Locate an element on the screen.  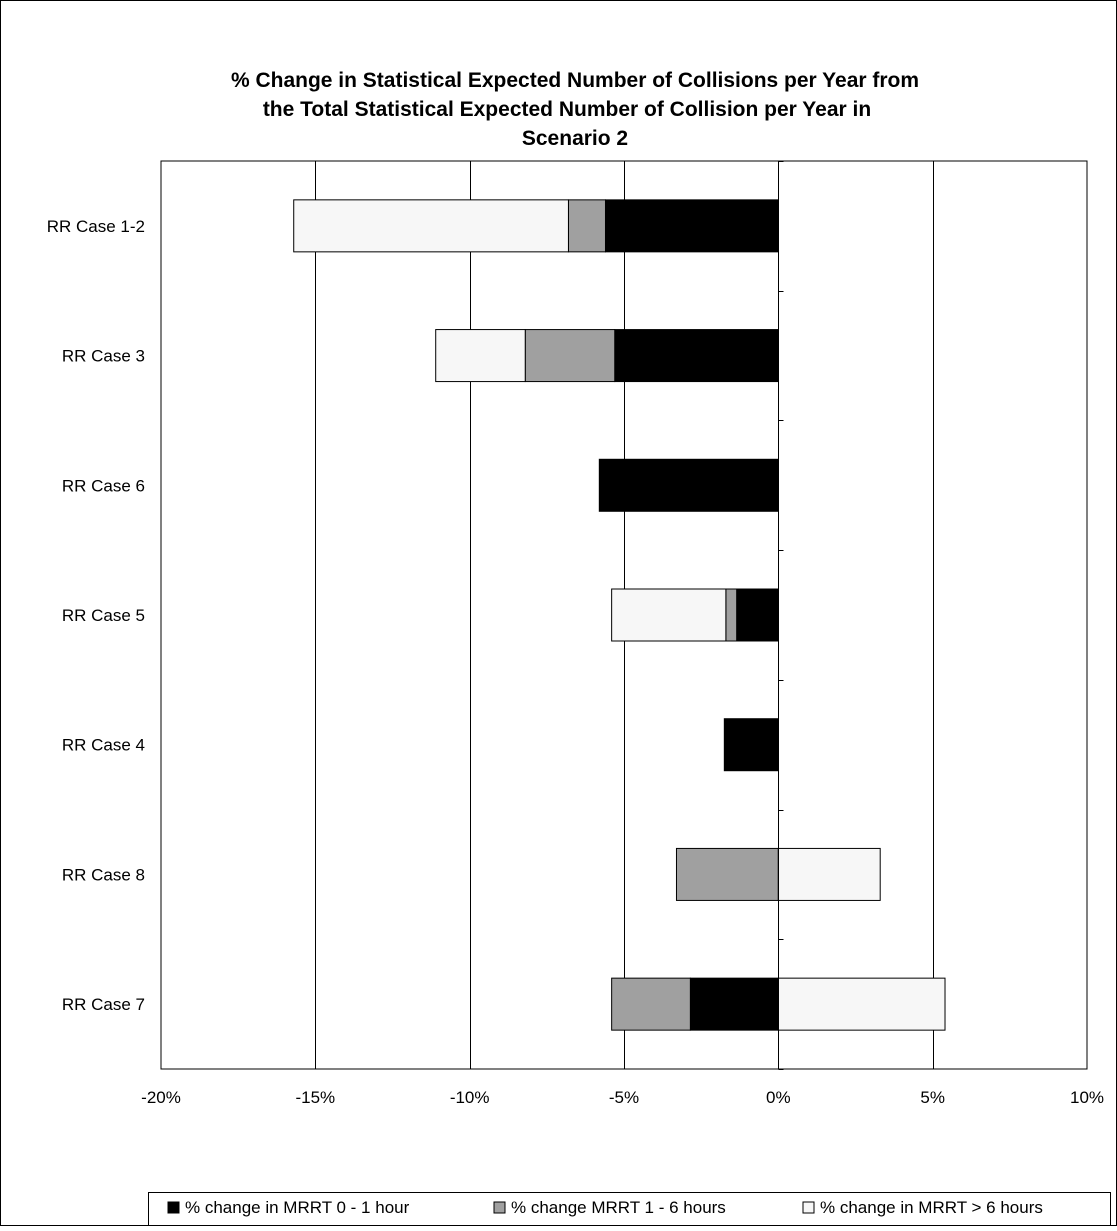
category-label-1: RR Case 1-2 is located at coordinates (96, 226).